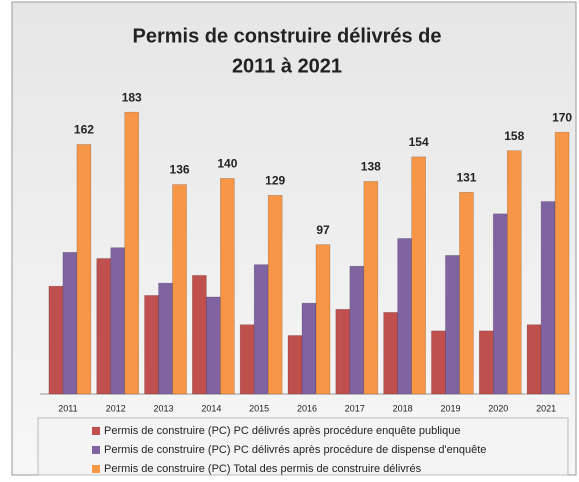 The height and width of the screenshot is (482, 579). What do you see at coordinates (67, 408) in the screenshot?
I see `x-tick-label: 2011` at bounding box center [67, 408].